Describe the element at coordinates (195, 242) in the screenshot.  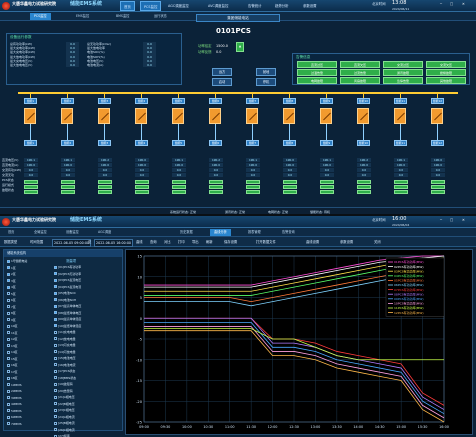
I see `export-button: 导出` at that location.